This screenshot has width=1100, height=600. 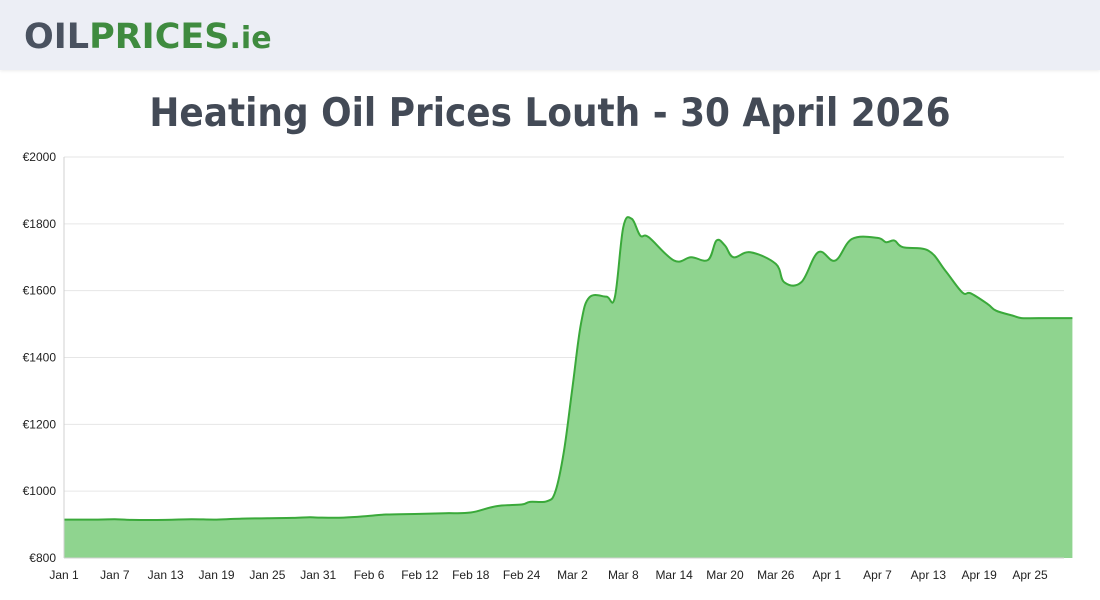 I want to click on logo-text-ie: .ie, so click(x=250, y=38).